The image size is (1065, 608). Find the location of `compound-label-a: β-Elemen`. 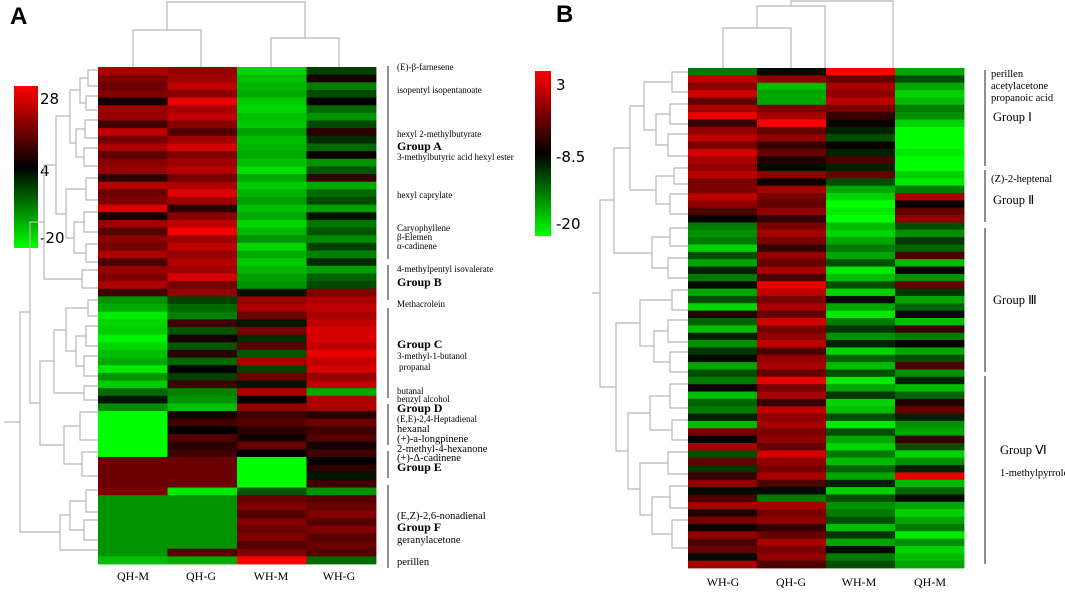

compound-label-a: β-Elemen is located at coordinates (415, 237).